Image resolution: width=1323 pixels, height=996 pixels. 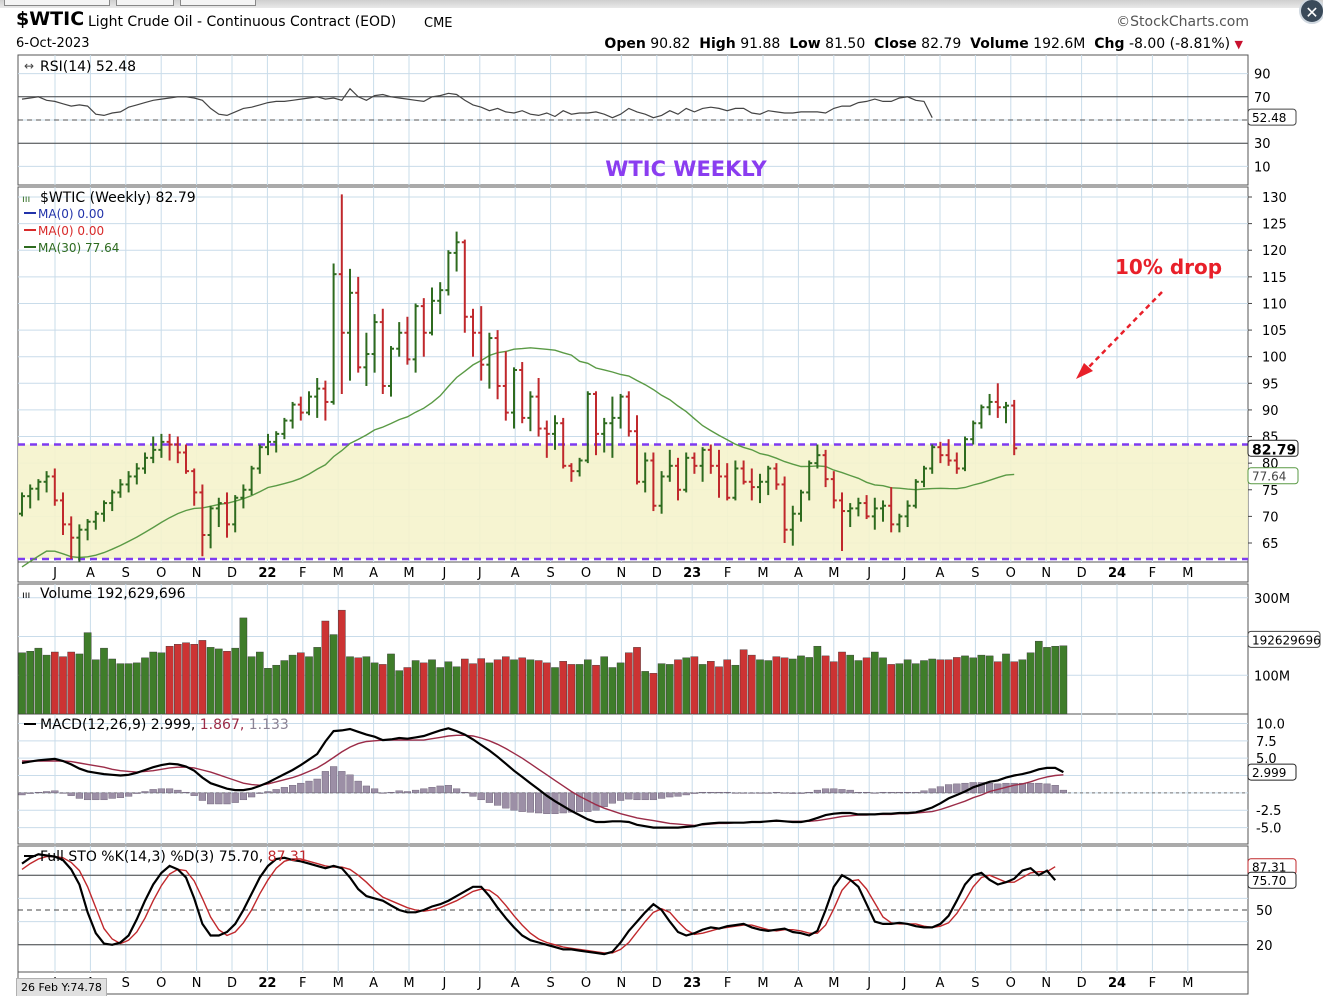 I want to click on macd-legend-signal: 1.867,, so click(x=224, y=725).